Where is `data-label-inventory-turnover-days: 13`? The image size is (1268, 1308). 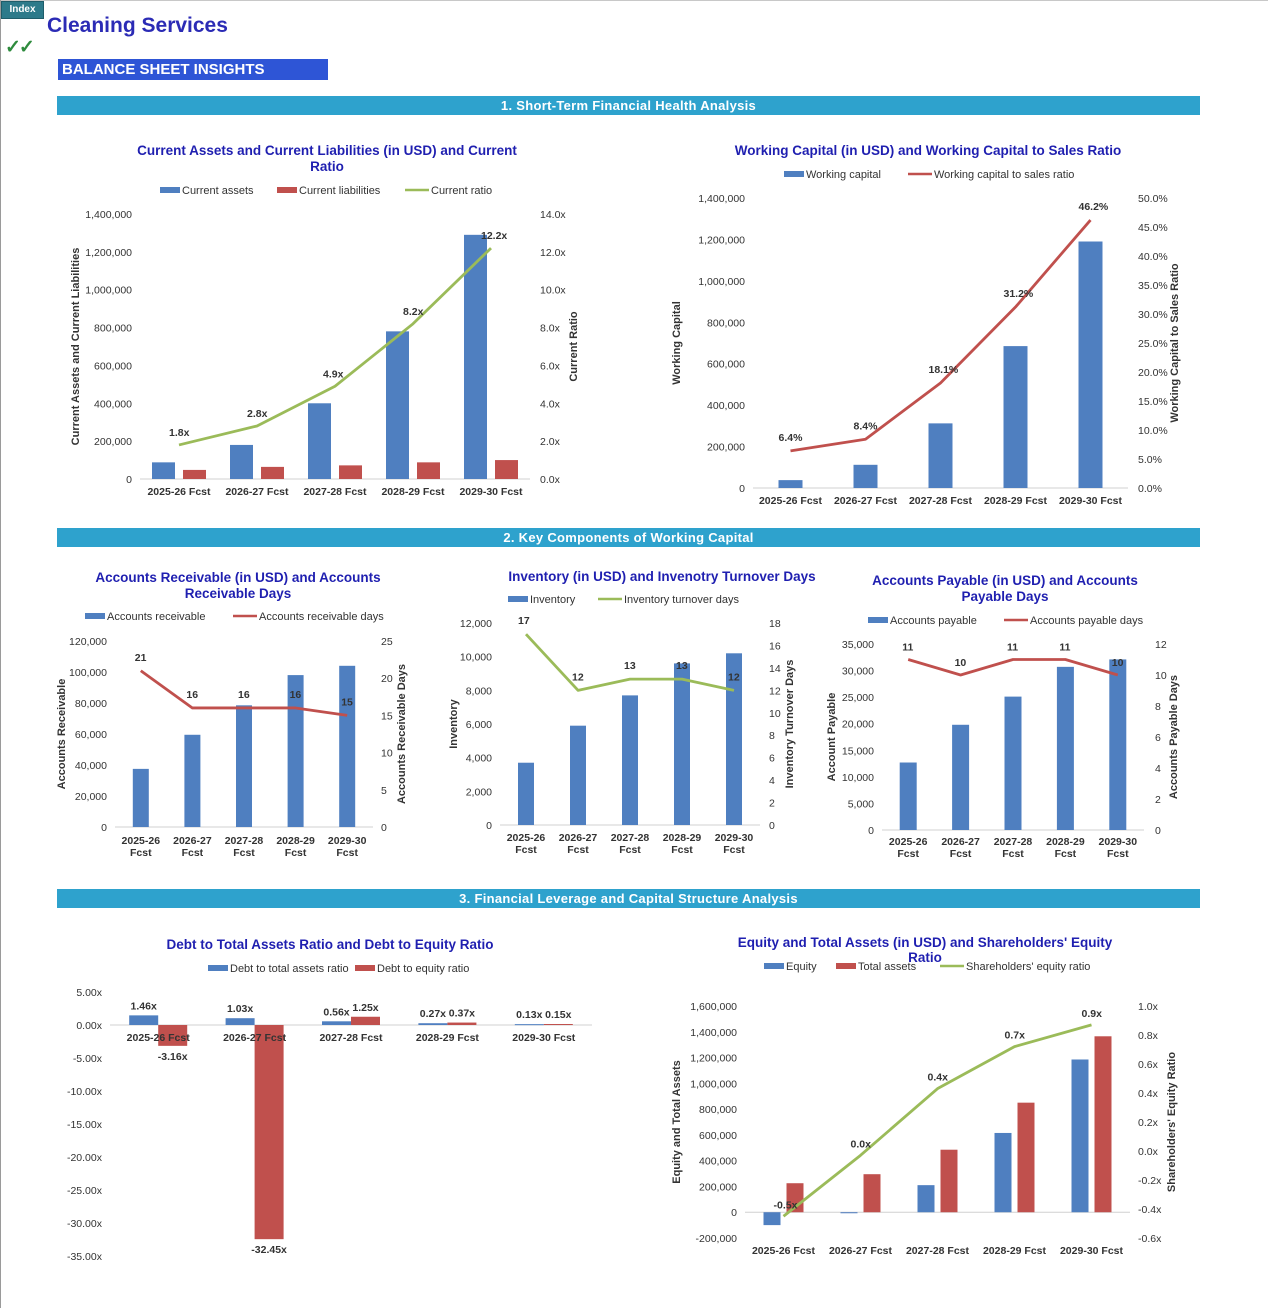 data-label-inventory-turnover-days: 13 is located at coordinates (630, 666).